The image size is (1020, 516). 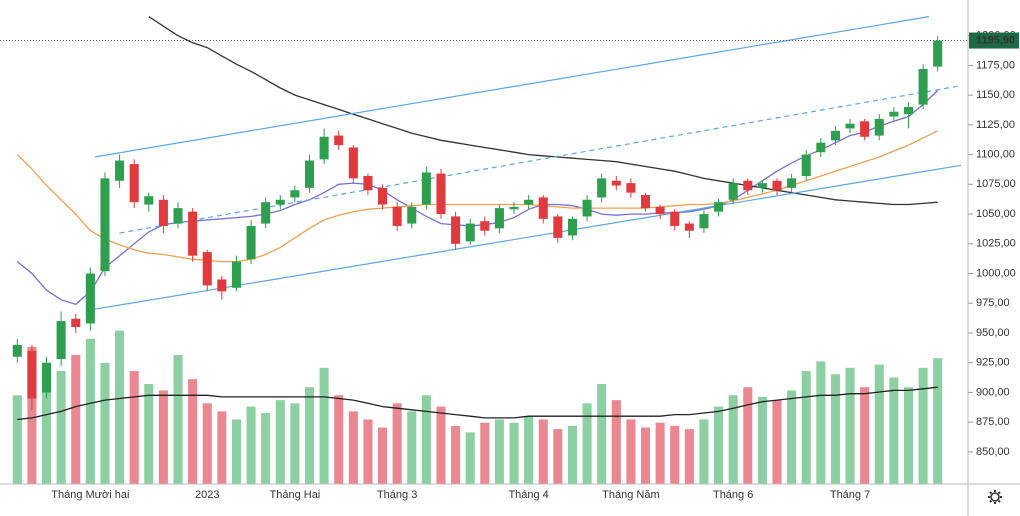 I want to click on y-tick-label: 925,00, so click(x=993, y=363).